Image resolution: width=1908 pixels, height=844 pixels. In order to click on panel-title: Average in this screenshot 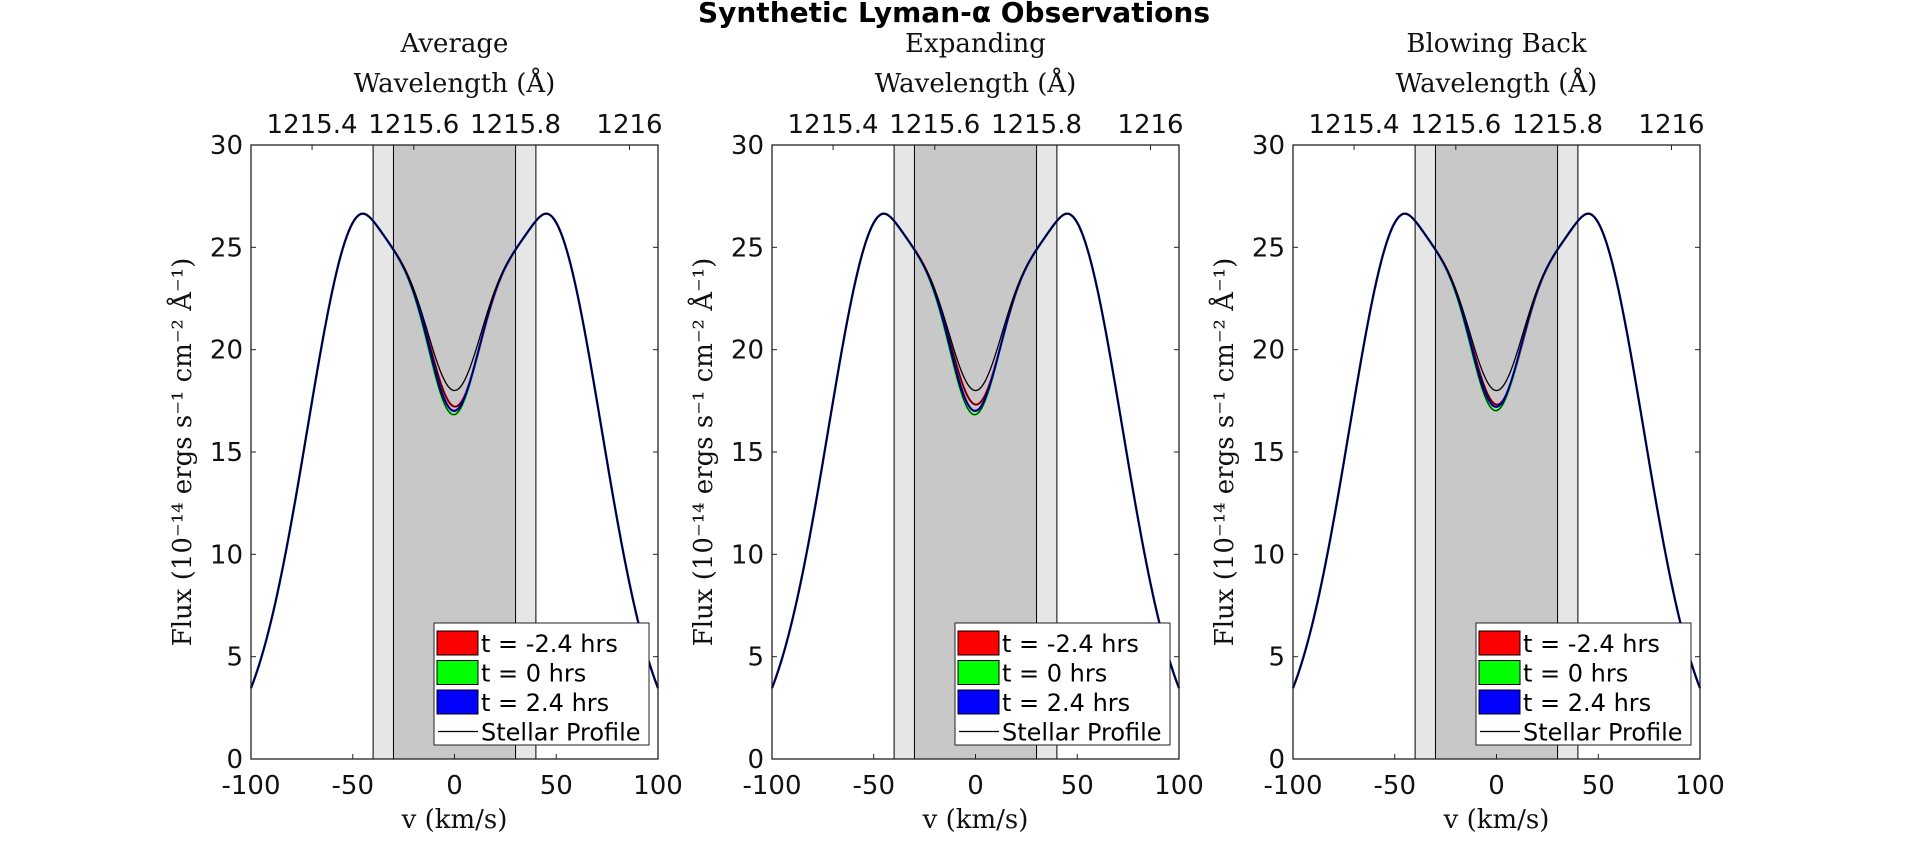, I will do `click(454, 44)`.